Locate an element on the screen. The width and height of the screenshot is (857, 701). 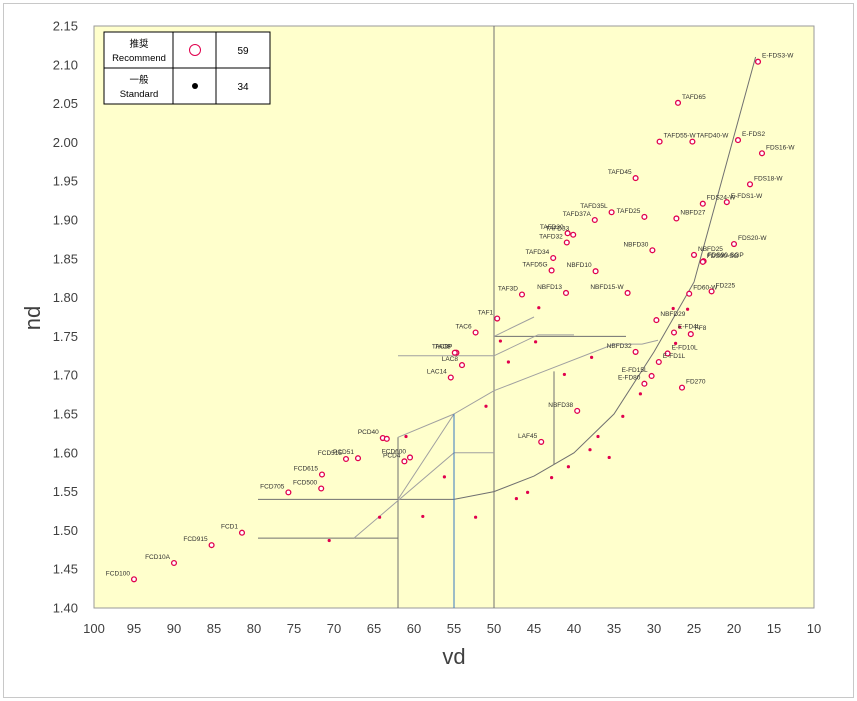
legend-recommend-label-jp: 推奨 is located at coordinates (139, 44).